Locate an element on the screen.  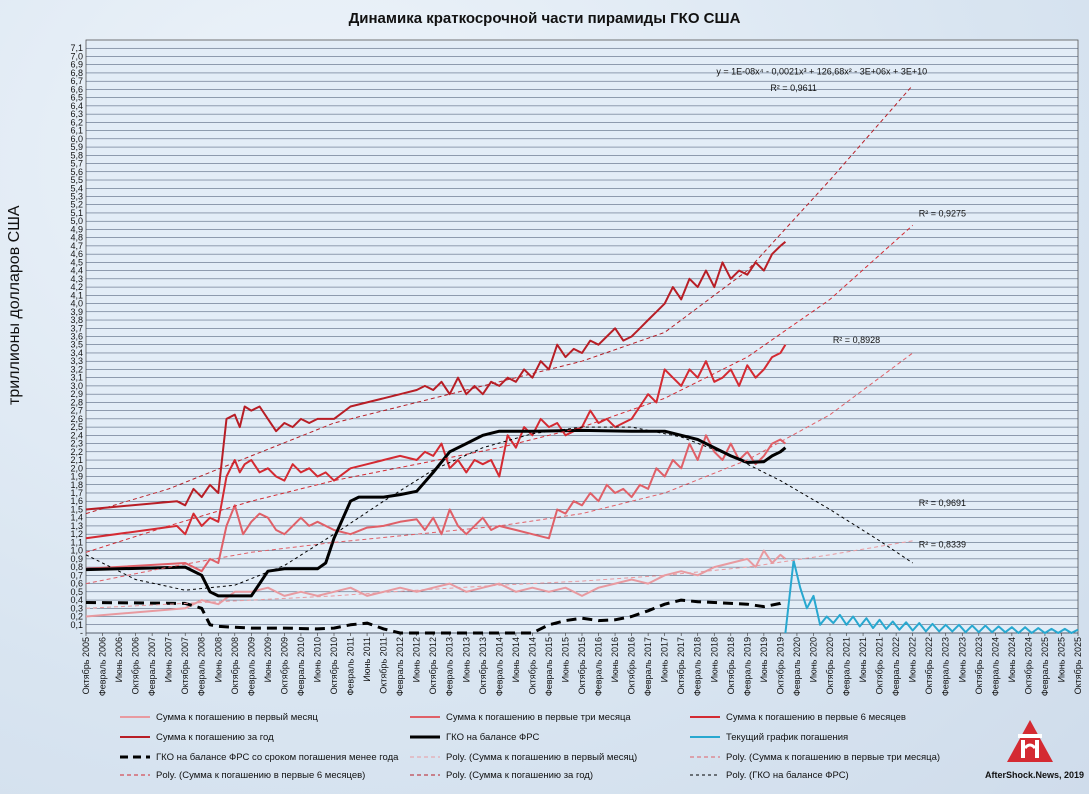
y-tick-label: 2,2 is located at coordinates (76, 452).